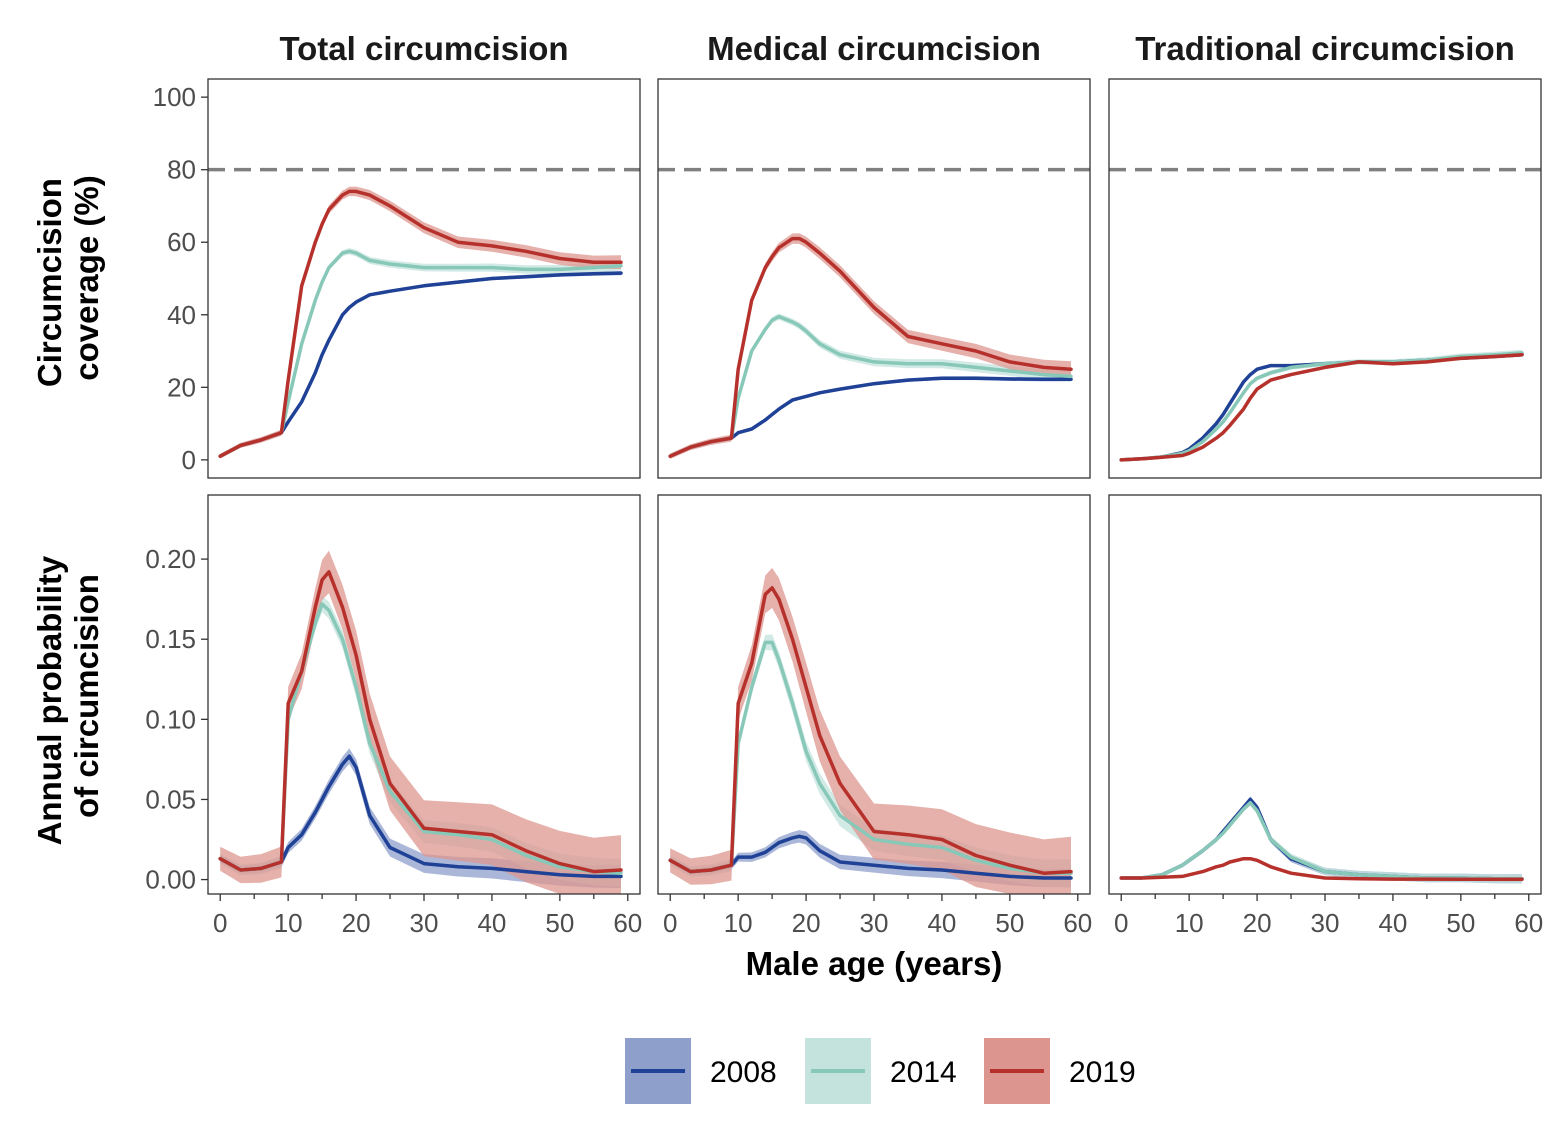 The height and width of the screenshot is (1140, 1560). I want to click on panel-coverage-total-plot-area, so click(424, 313).